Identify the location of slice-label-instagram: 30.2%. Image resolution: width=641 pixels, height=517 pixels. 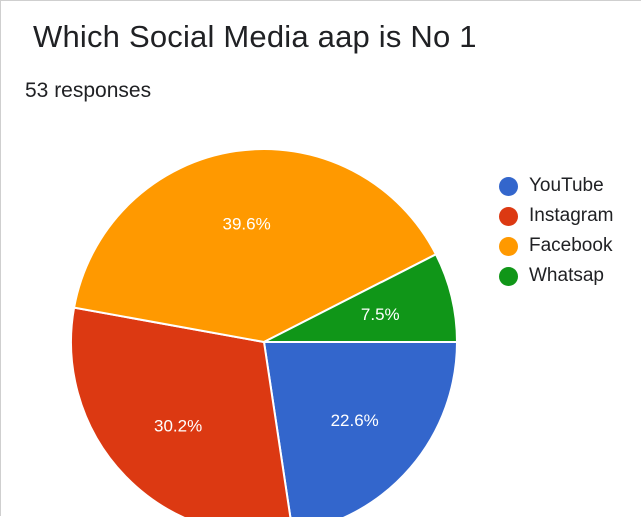
(178, 425).